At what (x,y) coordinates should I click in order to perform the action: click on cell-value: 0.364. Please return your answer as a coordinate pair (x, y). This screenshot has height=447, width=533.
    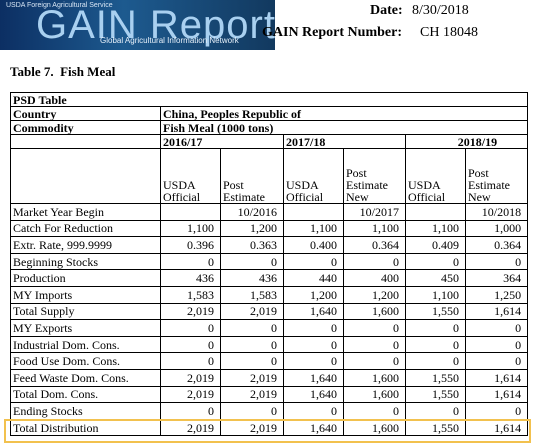
    Looking at the image, I should click on (496, 245).